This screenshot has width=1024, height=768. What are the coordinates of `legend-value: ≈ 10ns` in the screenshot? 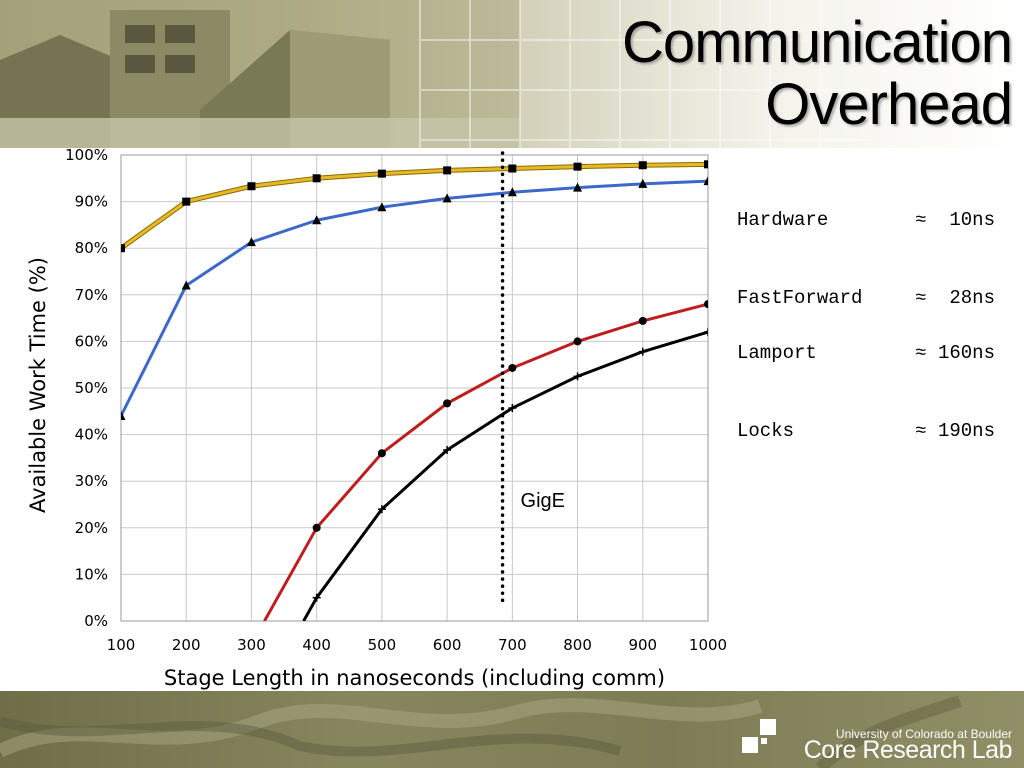 It's located at (955, 220).